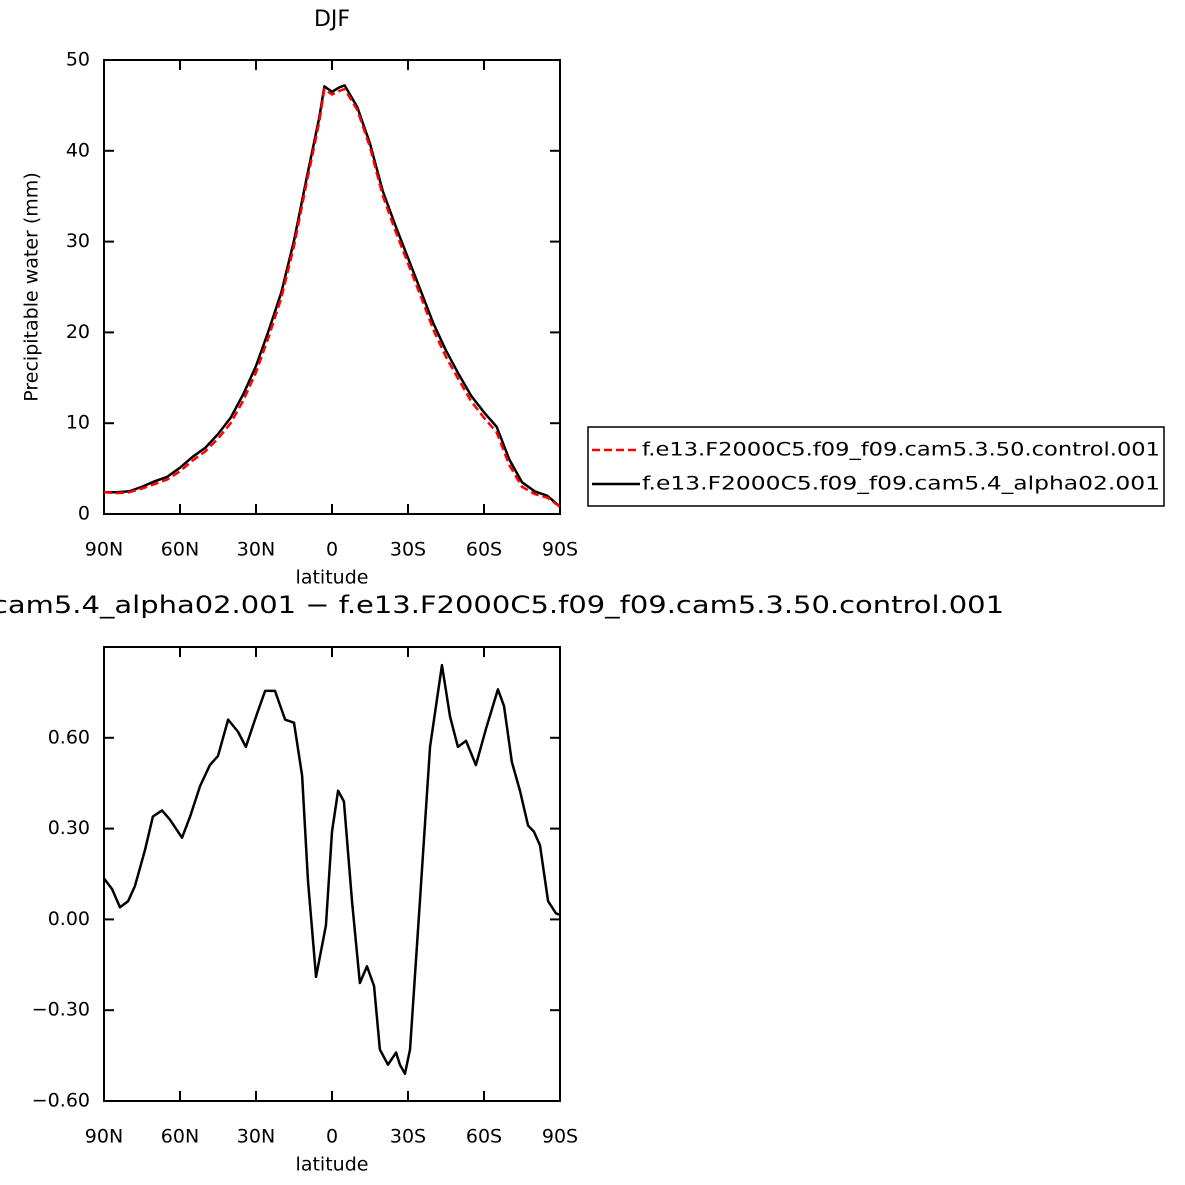 The width and height of the screenshot is (1185, 1185). What do you see at coordinates (61, 1101) in the screenshot?
I see `y-tick-label: −0.60` at bounding box center [61, 1101].